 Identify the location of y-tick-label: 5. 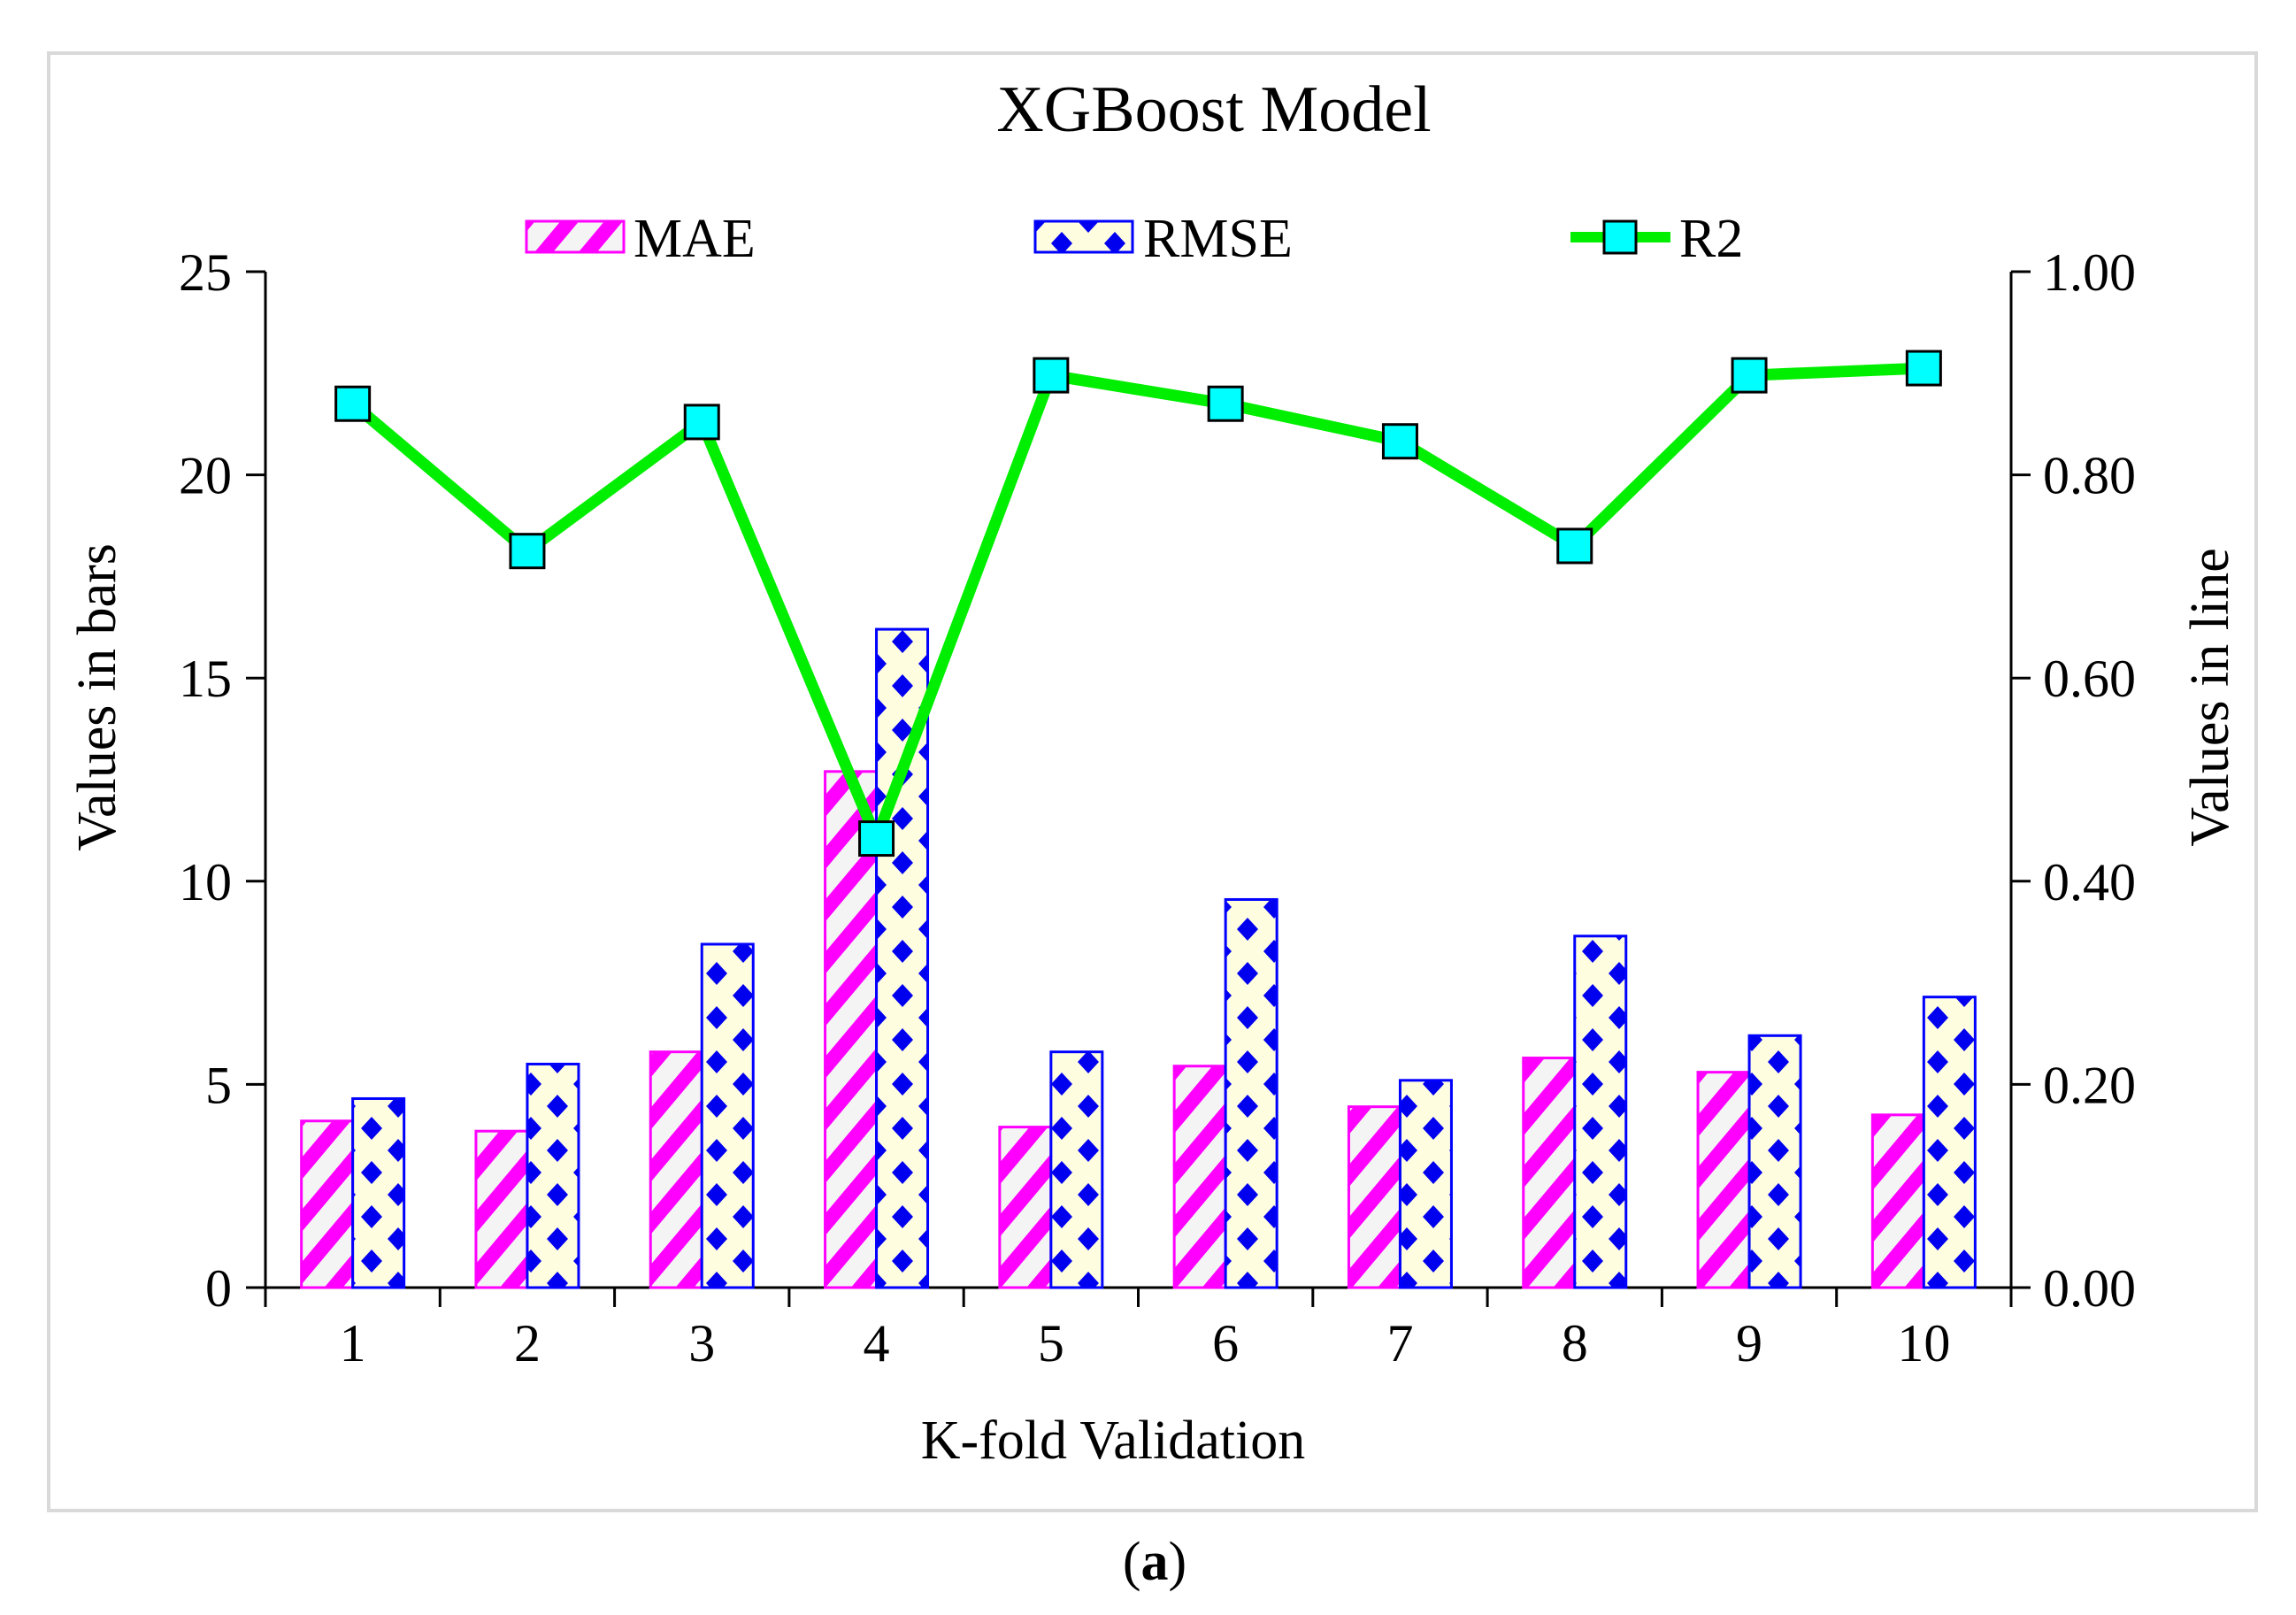
(219, 1085).